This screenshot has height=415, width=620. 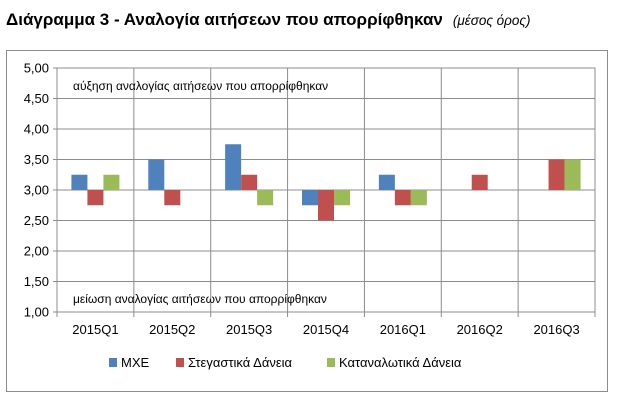 I want to click on y-axis-ticks: 1,00 1,50 2,00 2,50 3,00 3,50 4,00 4,50 5,00, so click(x=40, y=190).